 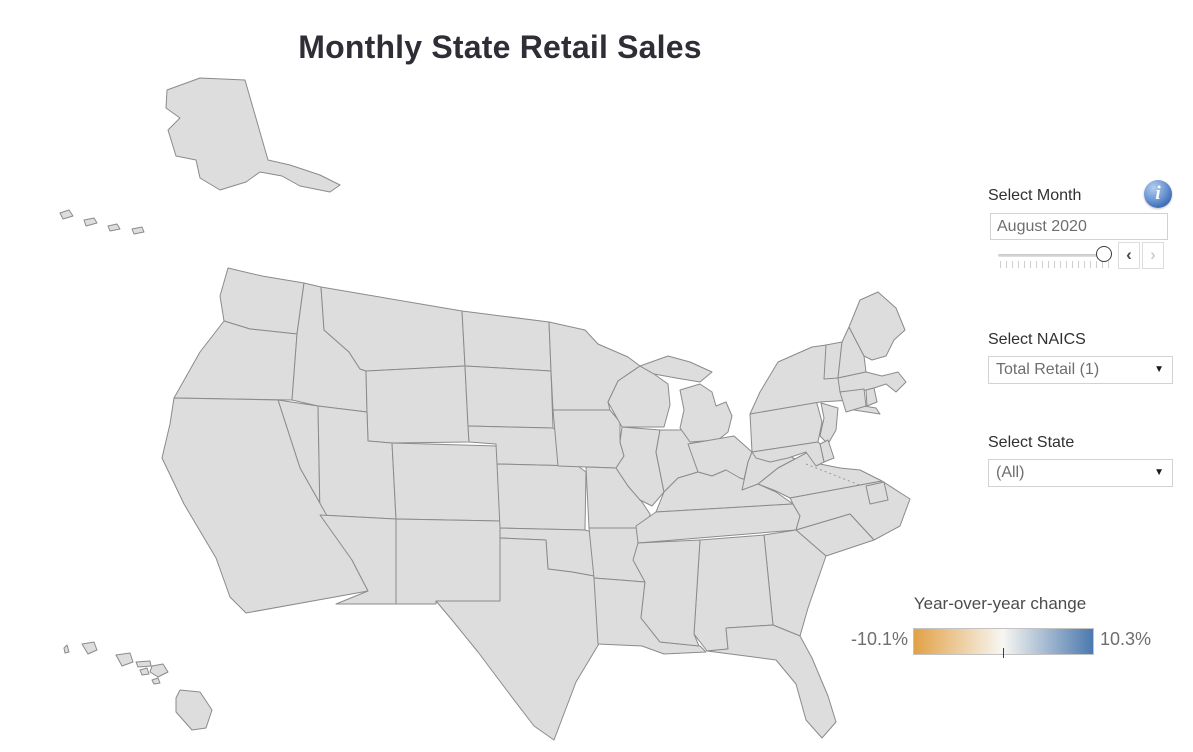 What do you see at coordinates (879, 639) in the screenshot?
I see `legend-min-label: -10.1%` at bounding box center [879, 639].